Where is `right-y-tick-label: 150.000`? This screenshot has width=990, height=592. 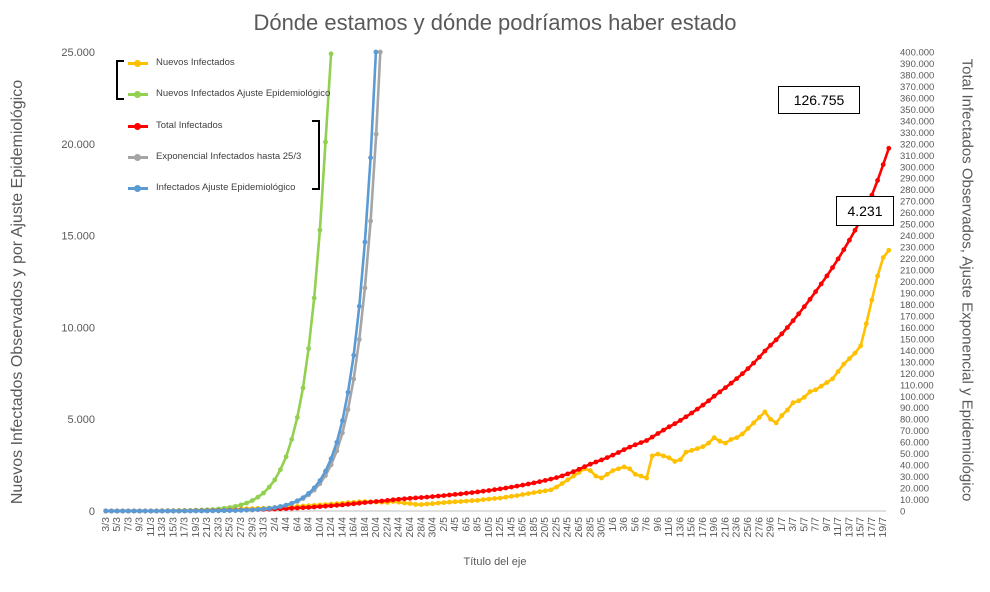 right-y-tick-label: 150.000 is located at coordinates (917, 339).